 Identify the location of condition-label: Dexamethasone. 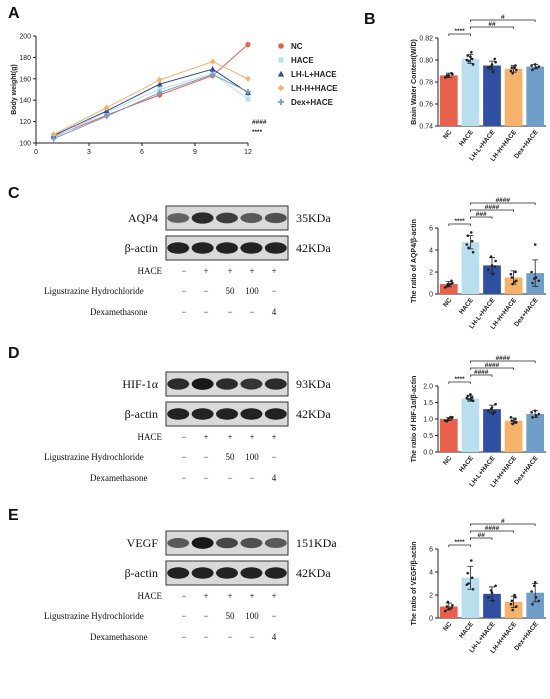
(118, 312).